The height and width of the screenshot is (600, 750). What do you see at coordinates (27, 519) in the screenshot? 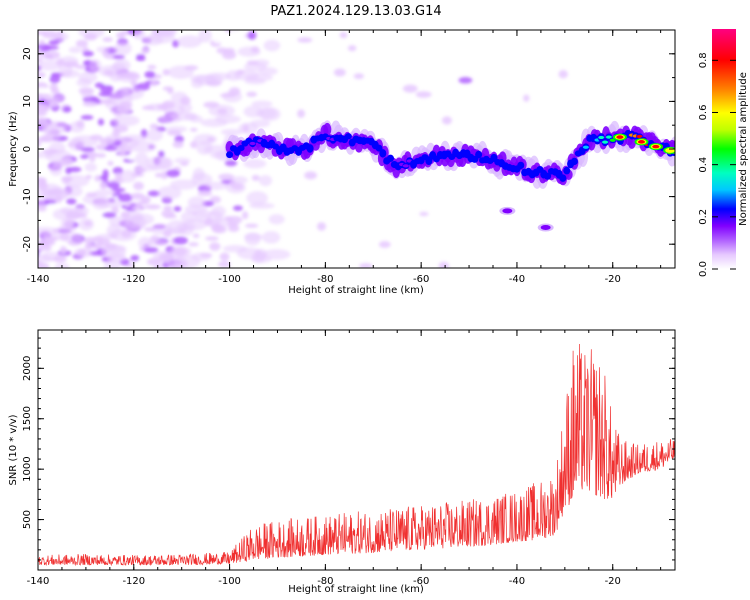
I see `bot-ytick-label: 500` at bounding box center [27, 519].